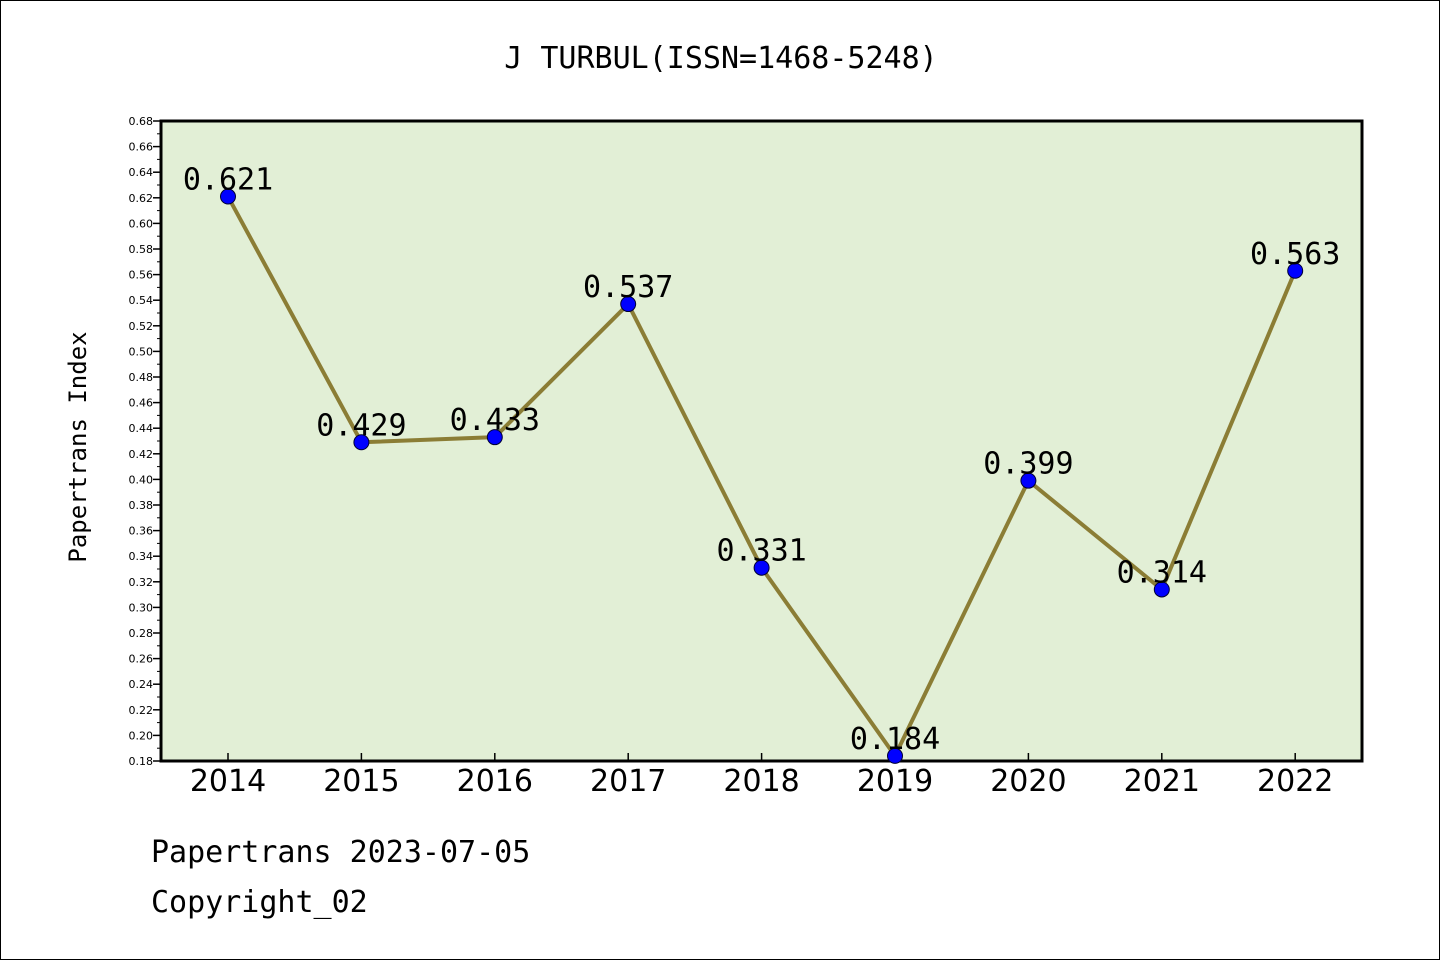 This screenshot has width=1440, height=960. I want to click on x-tick-label: 2015, so click(361, 781).